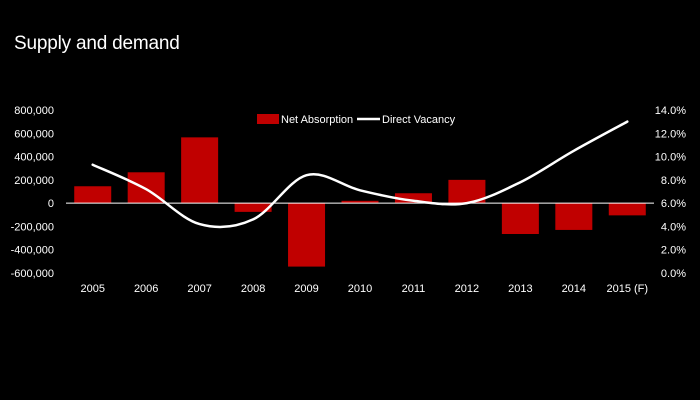  I want to click on x-tick-label: 2011, so click(414, 289).